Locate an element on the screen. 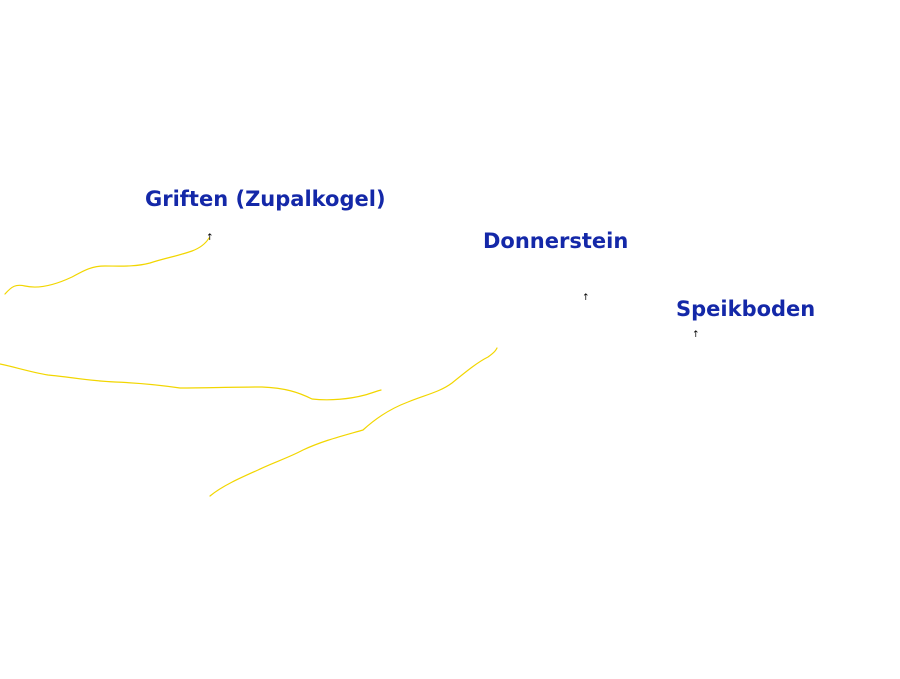 The height and width of the screenshot is (679, 900). peak-label-speikboden: Speikboden is located at coordinates (746, 309).